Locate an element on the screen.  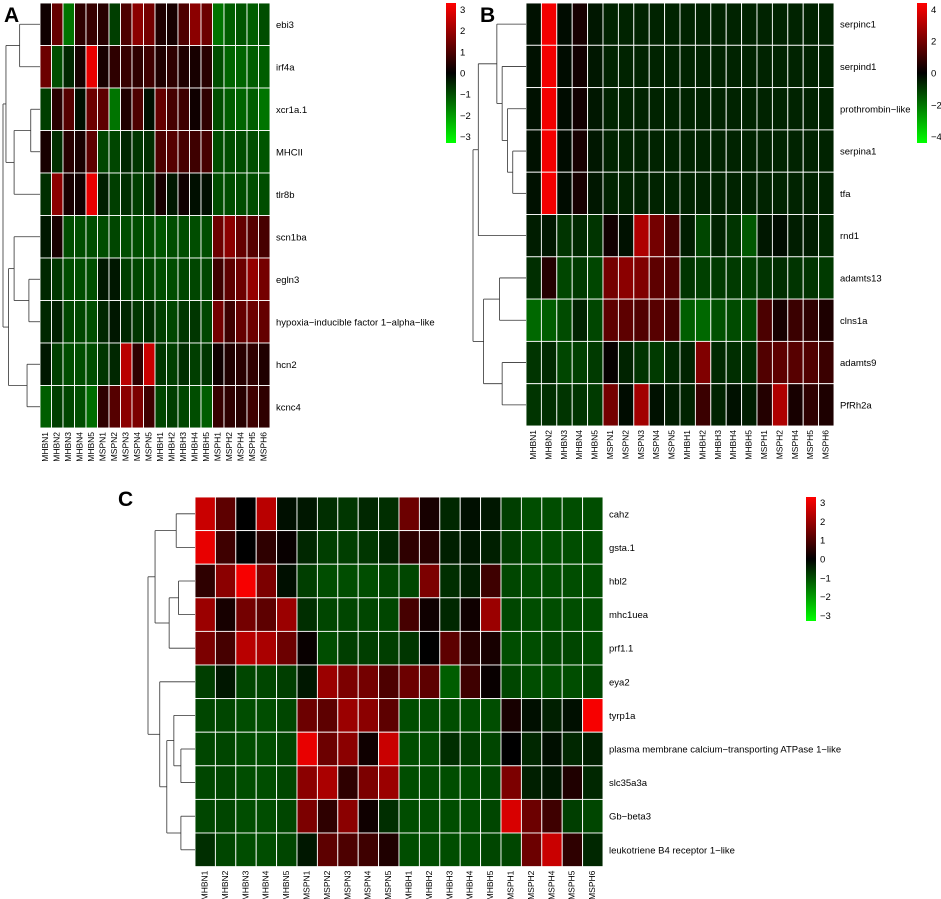
column-label: MSPN1 is located at coordinates (103, 447).